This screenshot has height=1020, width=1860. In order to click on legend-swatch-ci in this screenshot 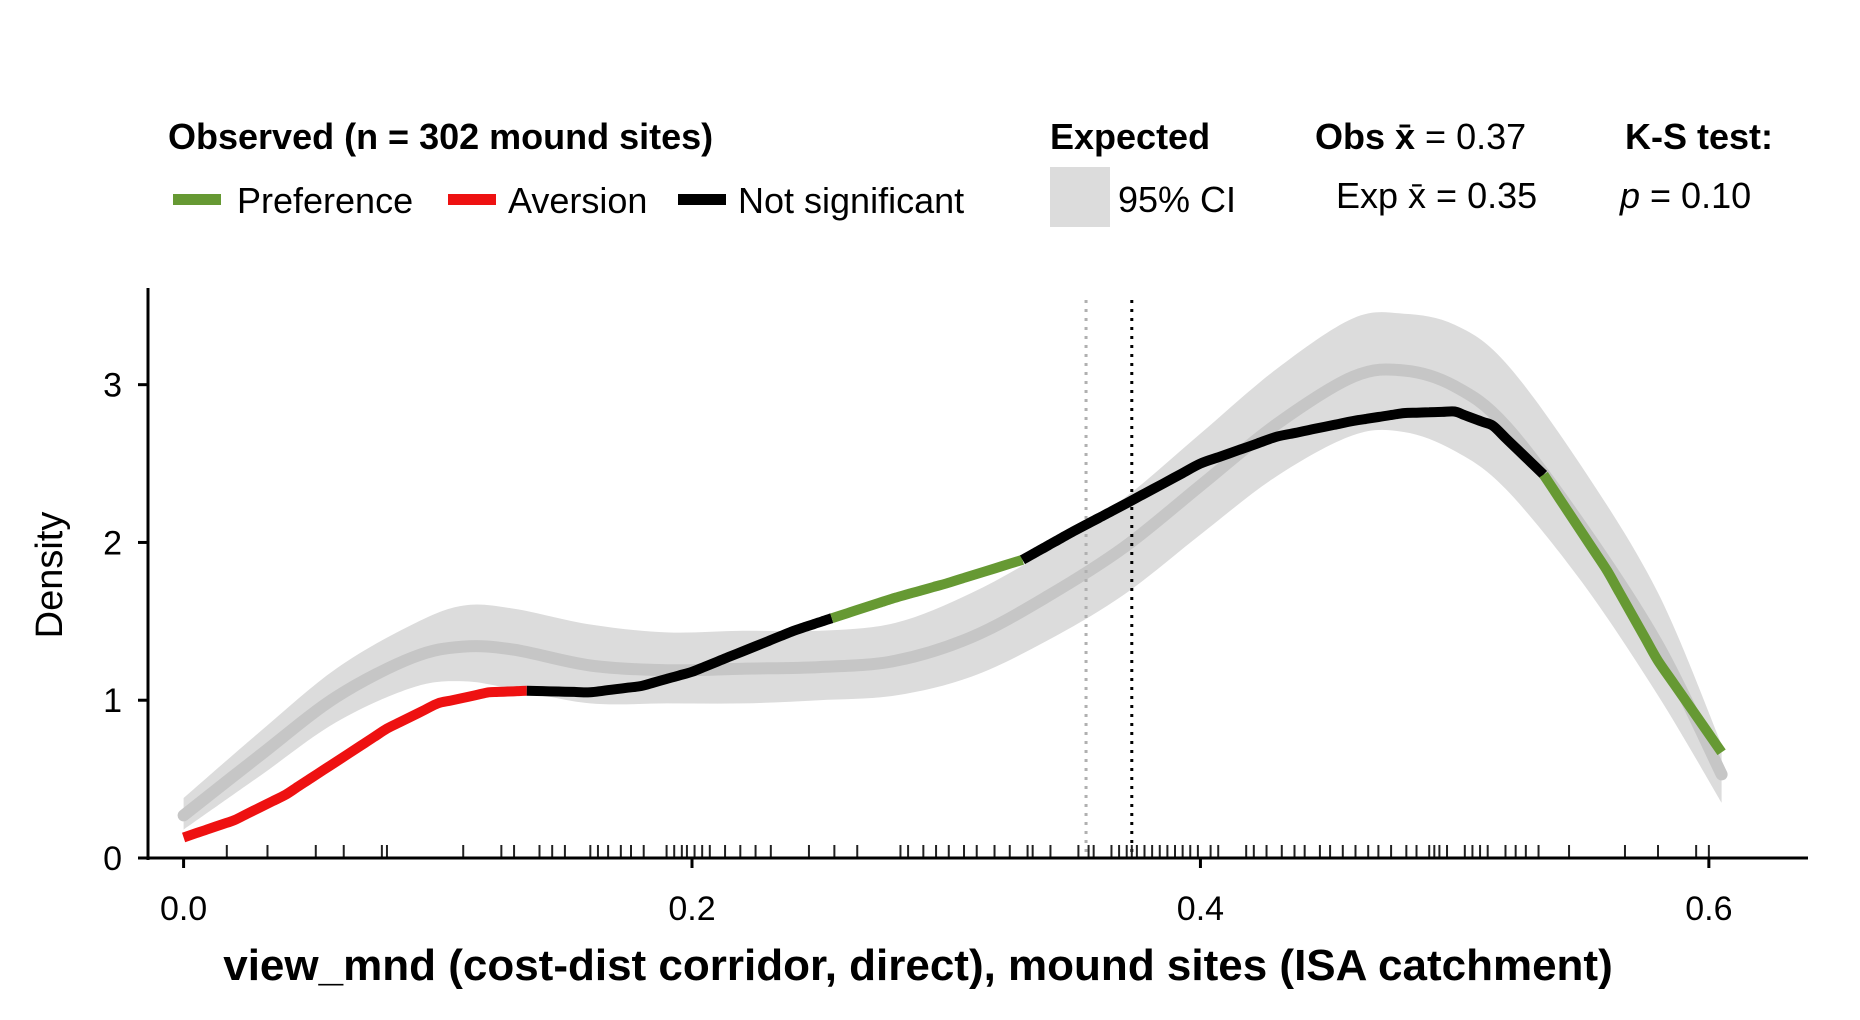, I will do `click(1080, 197)`.